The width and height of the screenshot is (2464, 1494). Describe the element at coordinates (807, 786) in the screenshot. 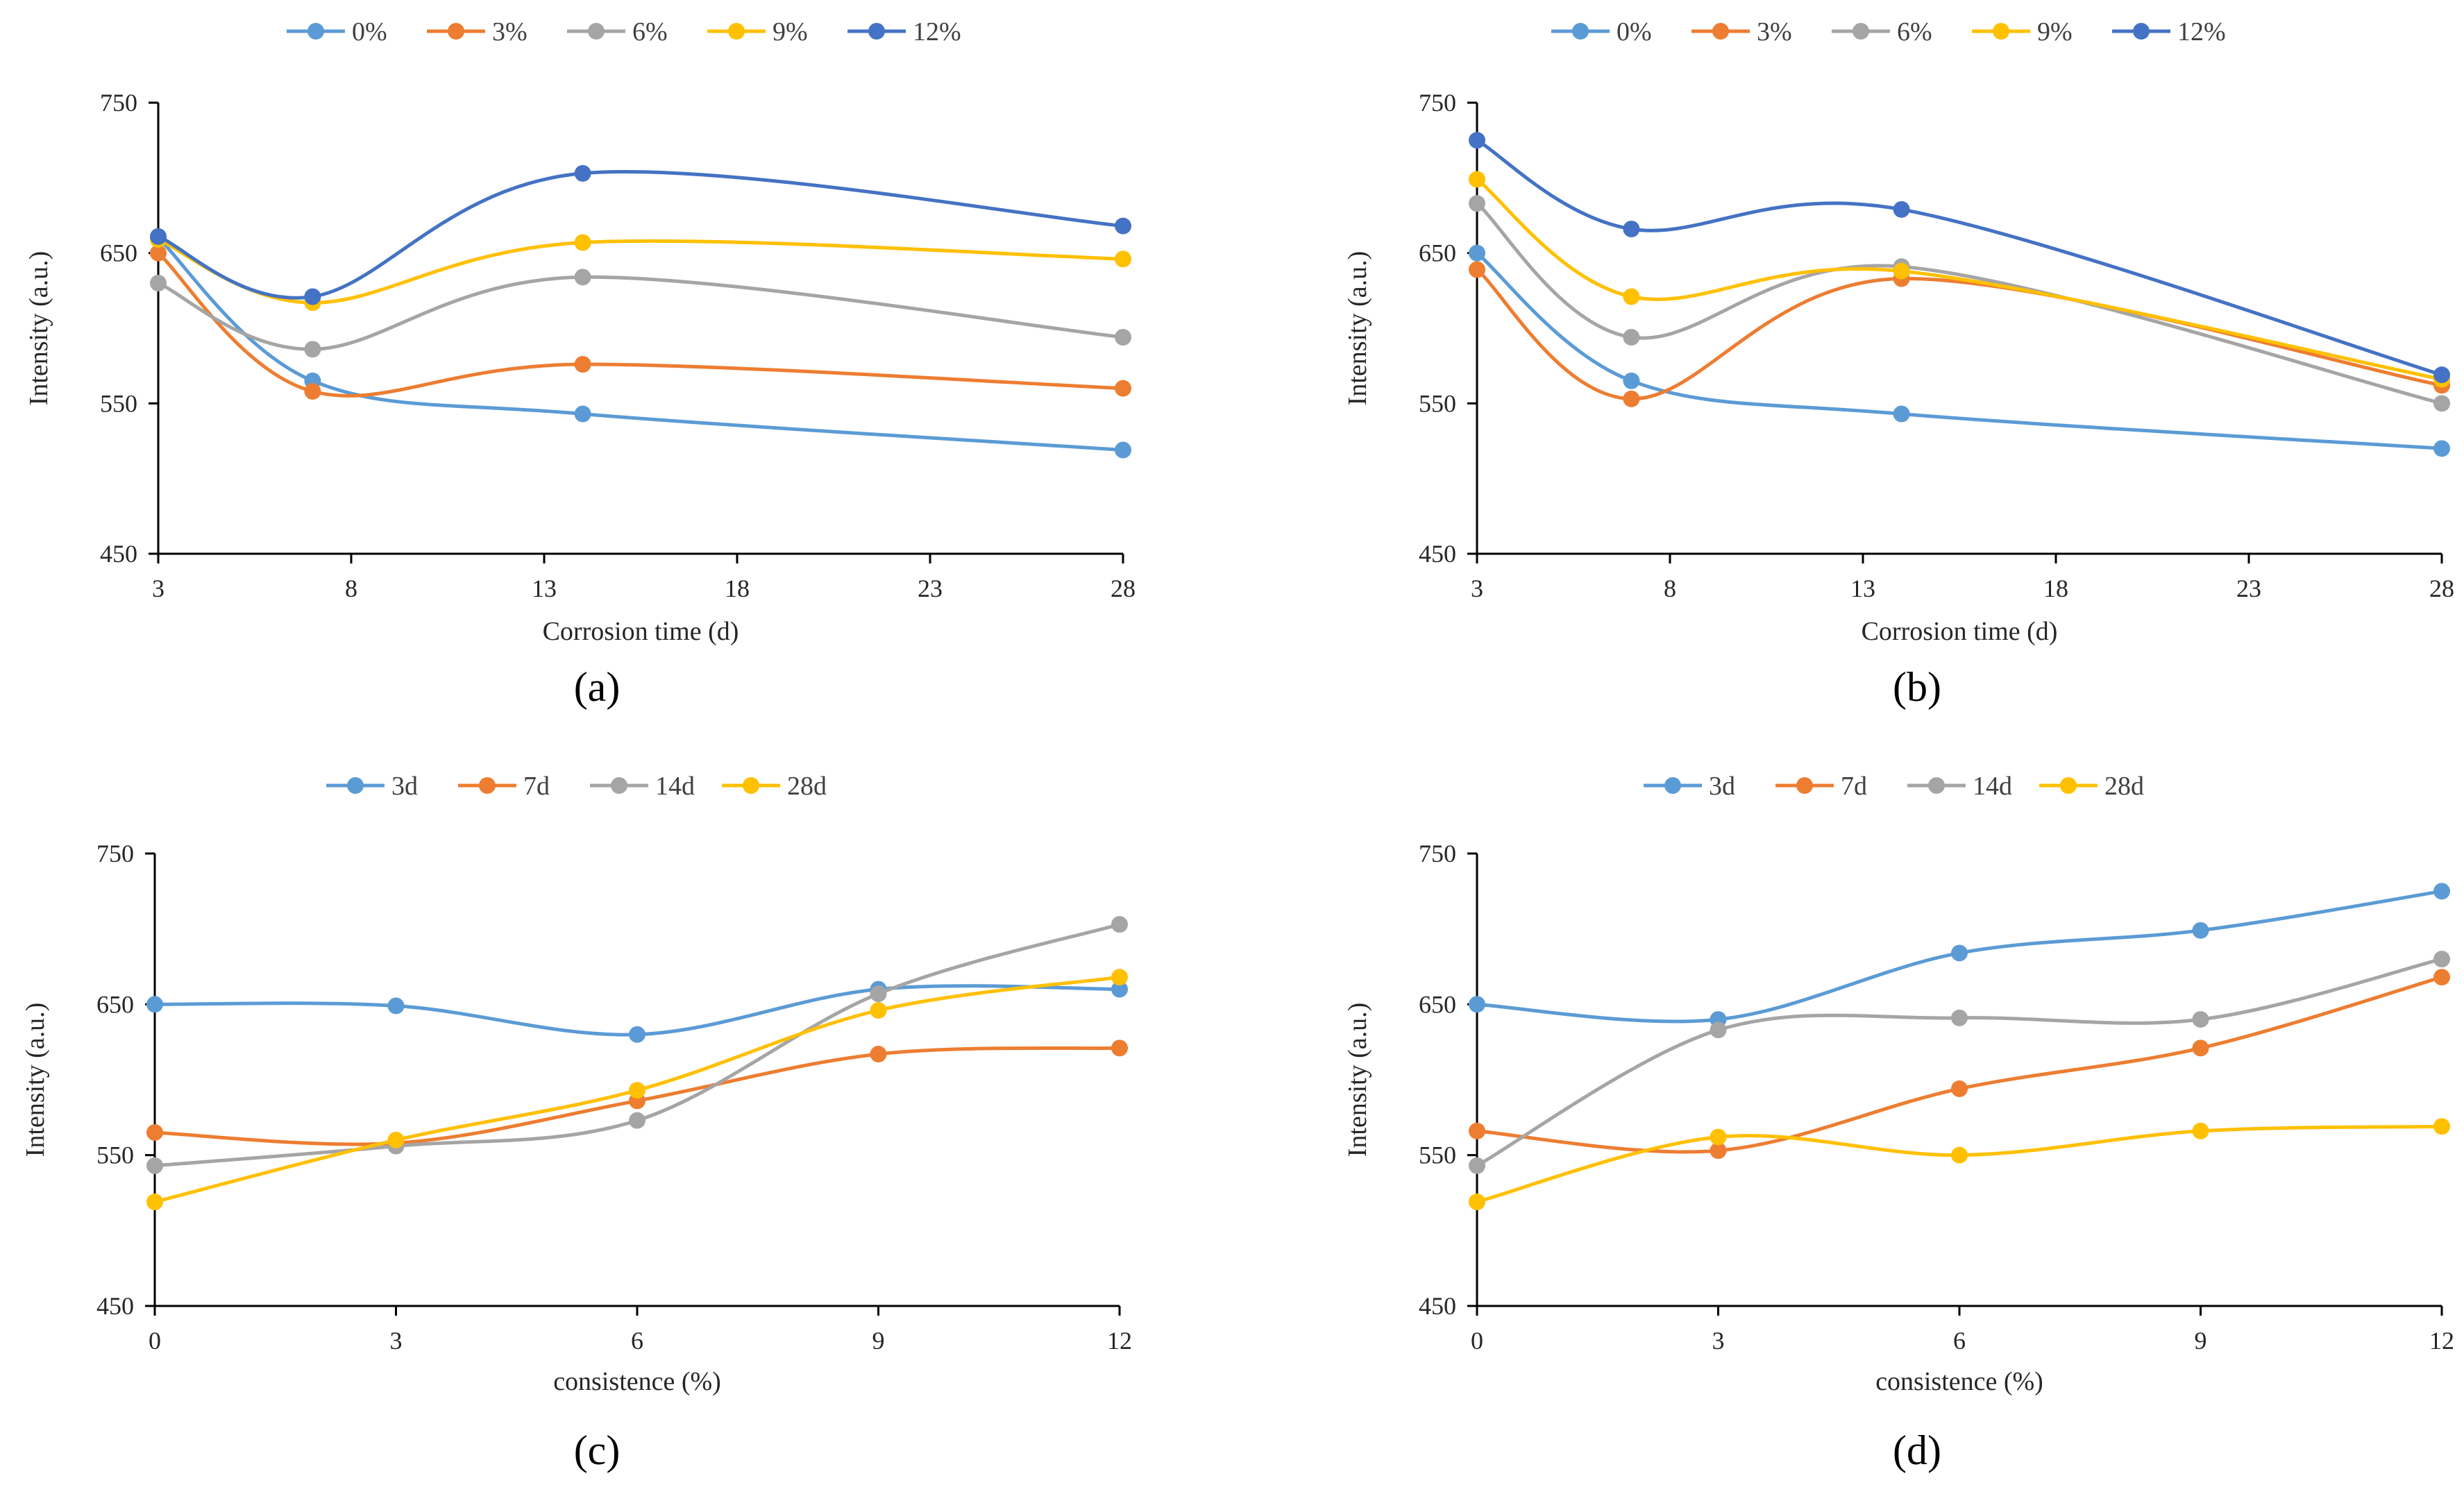

I see `legend-label: 28d` at that location.